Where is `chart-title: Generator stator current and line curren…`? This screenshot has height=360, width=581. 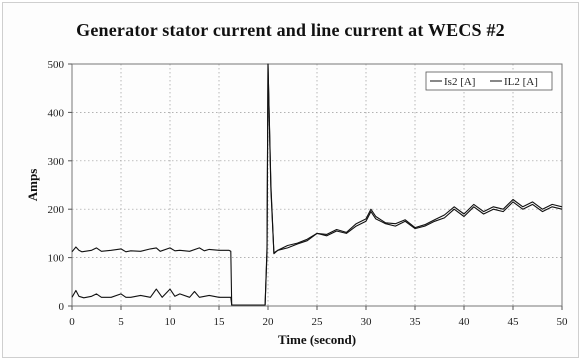 chart-title: Generator stator current and line curren… is located at coordinates (290, 30).